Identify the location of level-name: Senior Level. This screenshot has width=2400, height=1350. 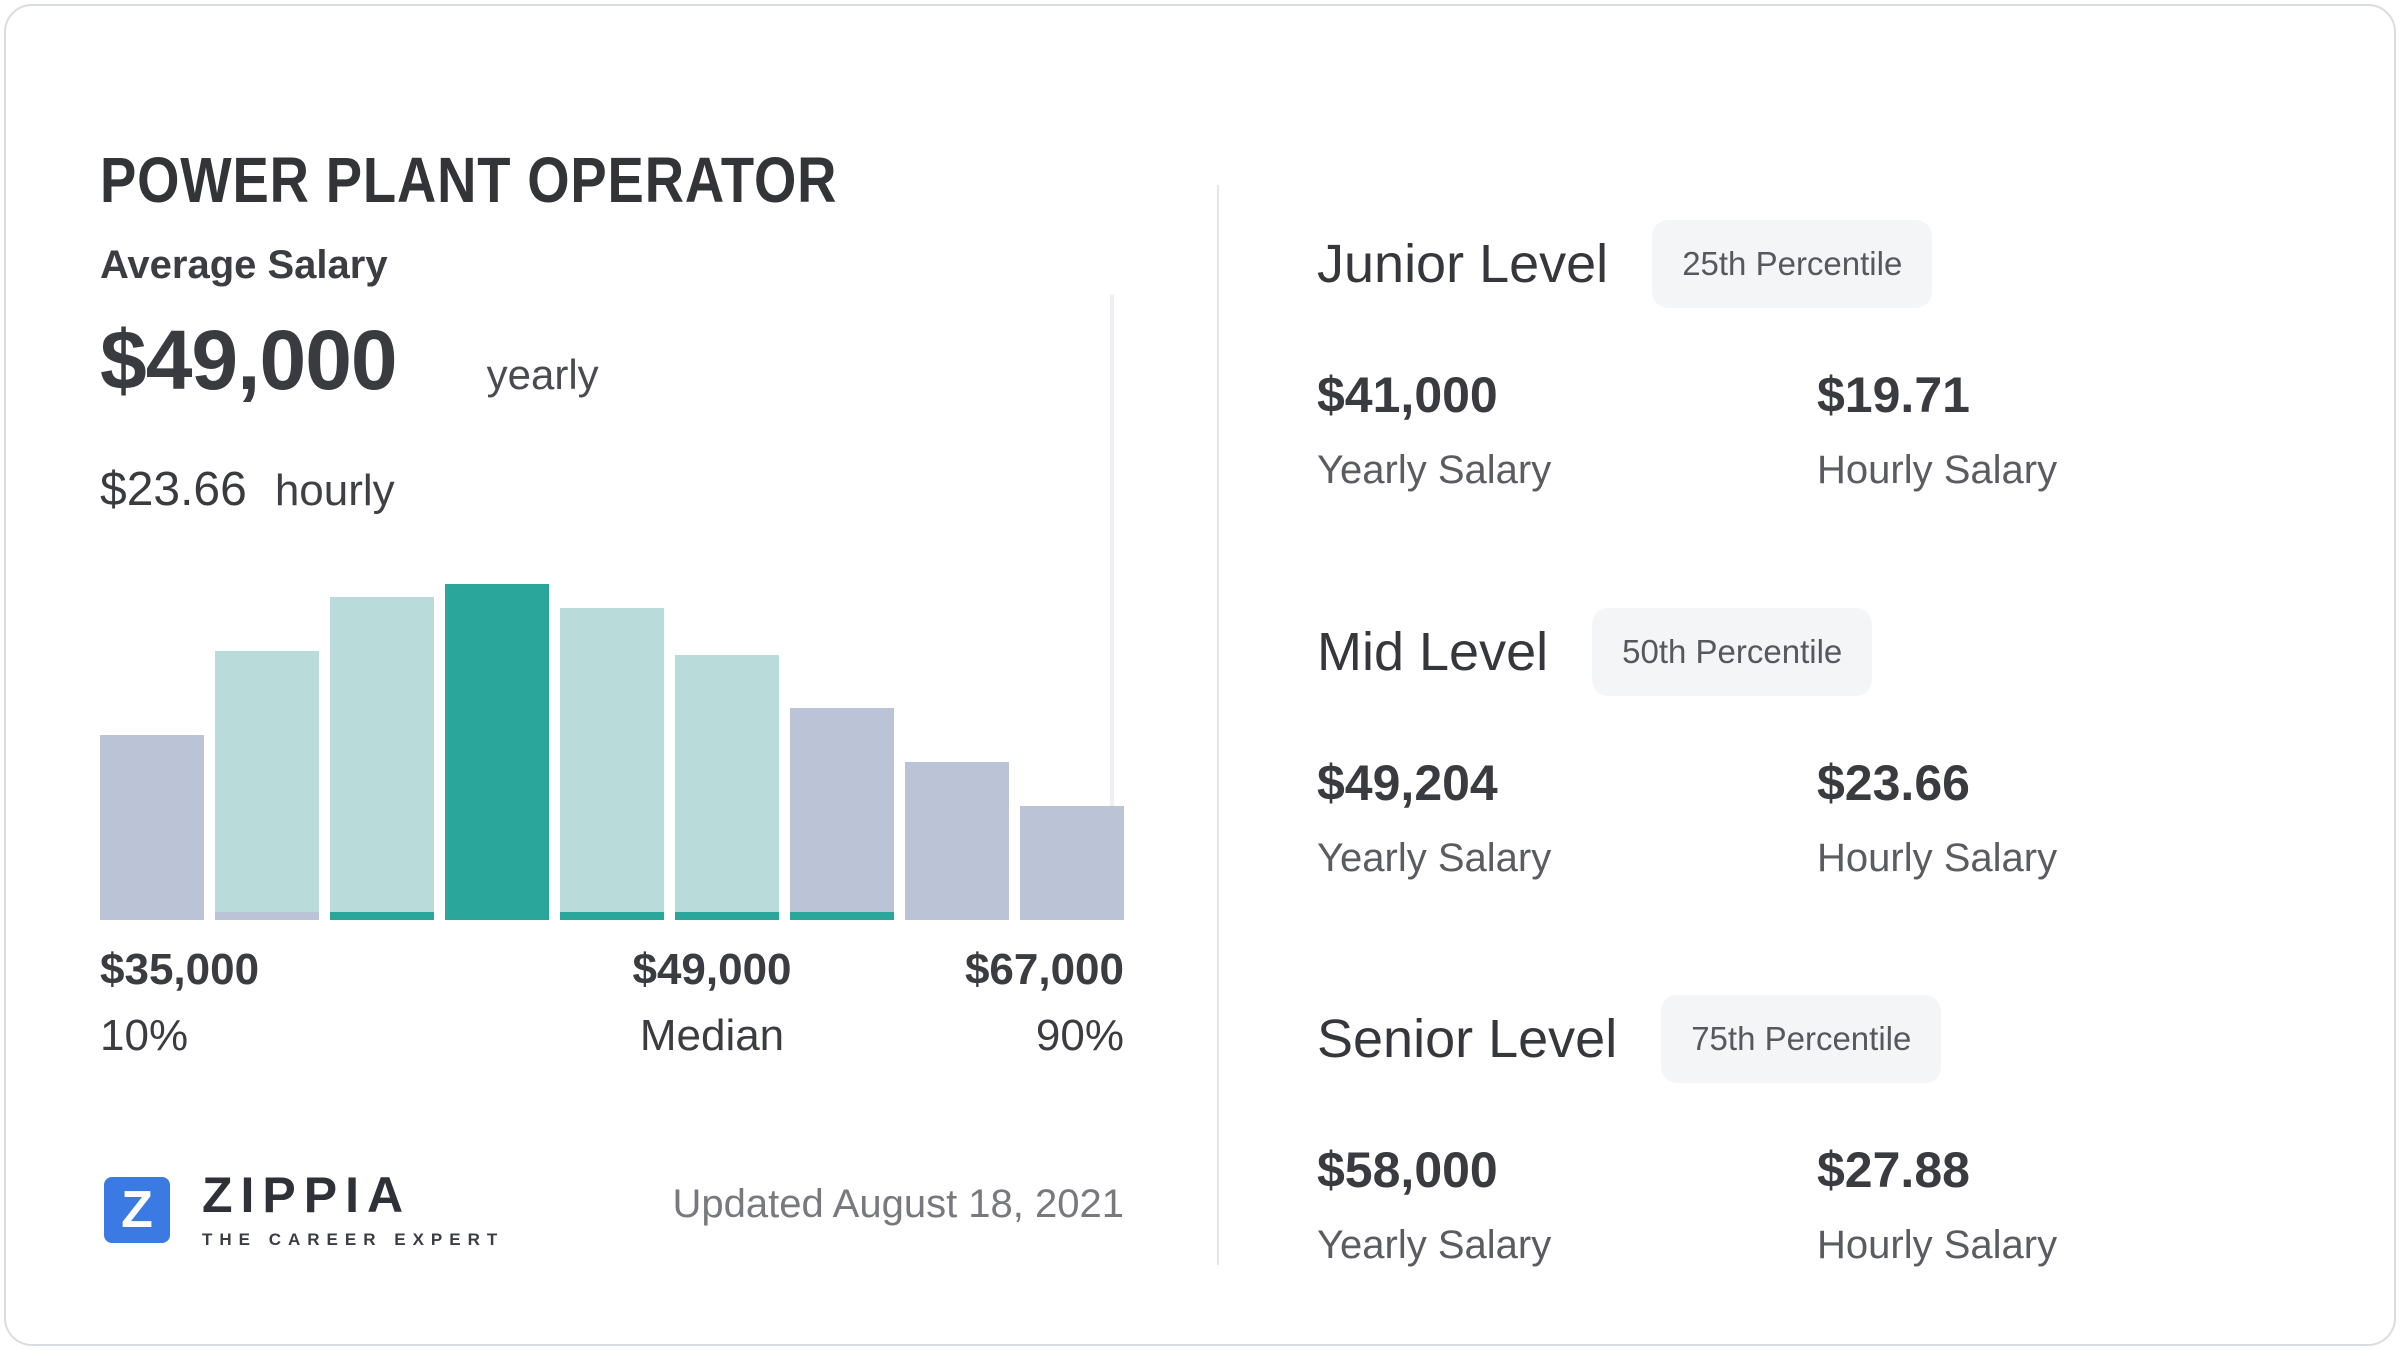
(1467, 1039).